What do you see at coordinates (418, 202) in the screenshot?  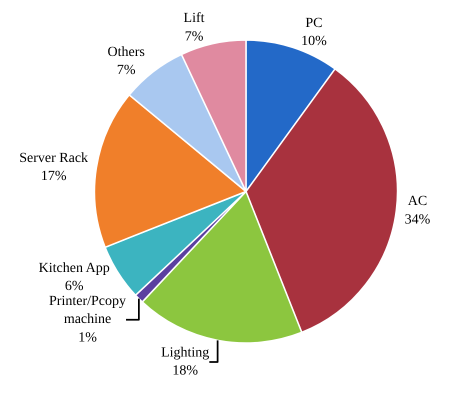 I see `slice-label: AC` at bounding box center [418, 202].